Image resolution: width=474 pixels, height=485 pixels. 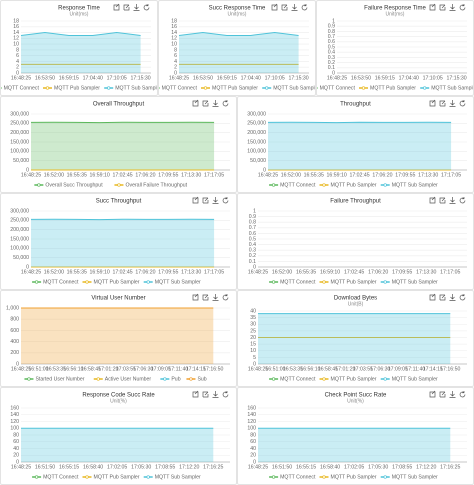 What do you see at coordinates (337, 175) in the screenshot?
I see `x-tick-label: 16:59:10` at bounding box center [337, 175].